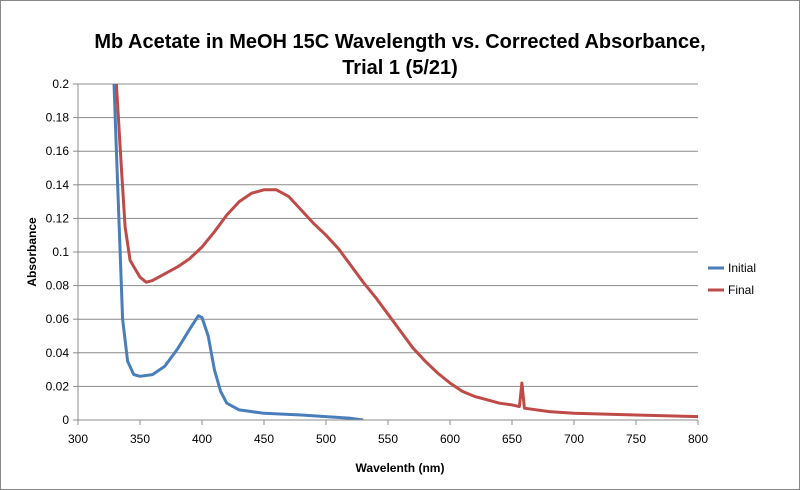 The height and width of the screenshot is (490, 800). What do you see at coordinates (636, 439) in the screenshot?
I see `x-tick-label: 750` at bounding box center [636, 439].